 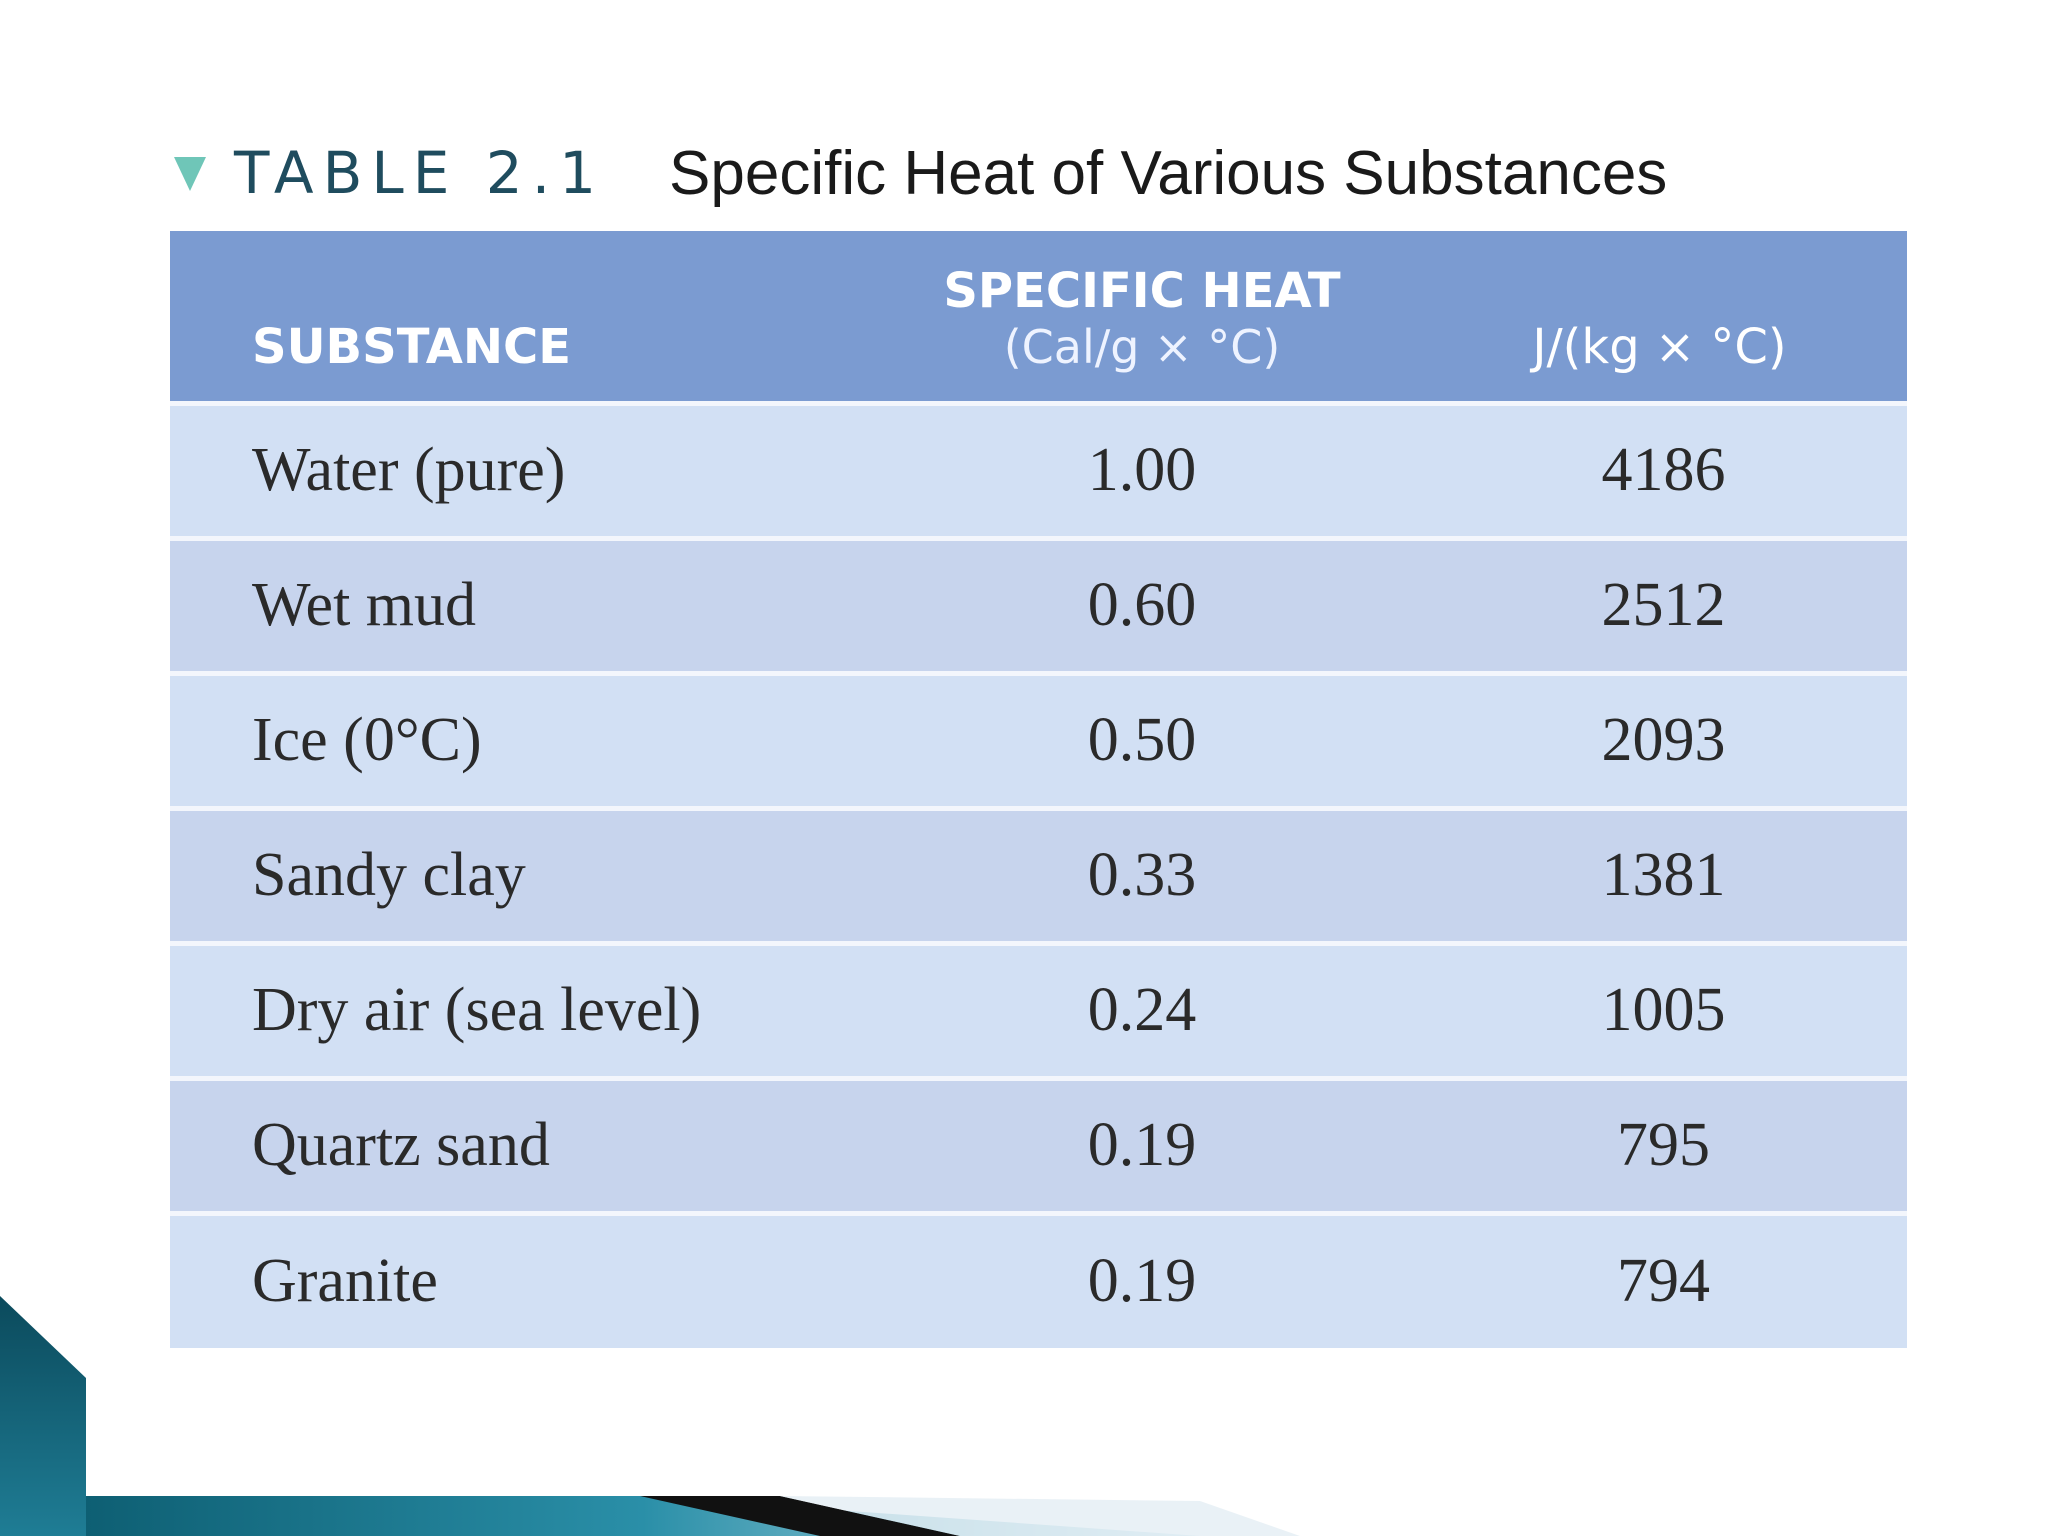 I want to click on cell-substance: Granite, so click(x=345, y=1281).